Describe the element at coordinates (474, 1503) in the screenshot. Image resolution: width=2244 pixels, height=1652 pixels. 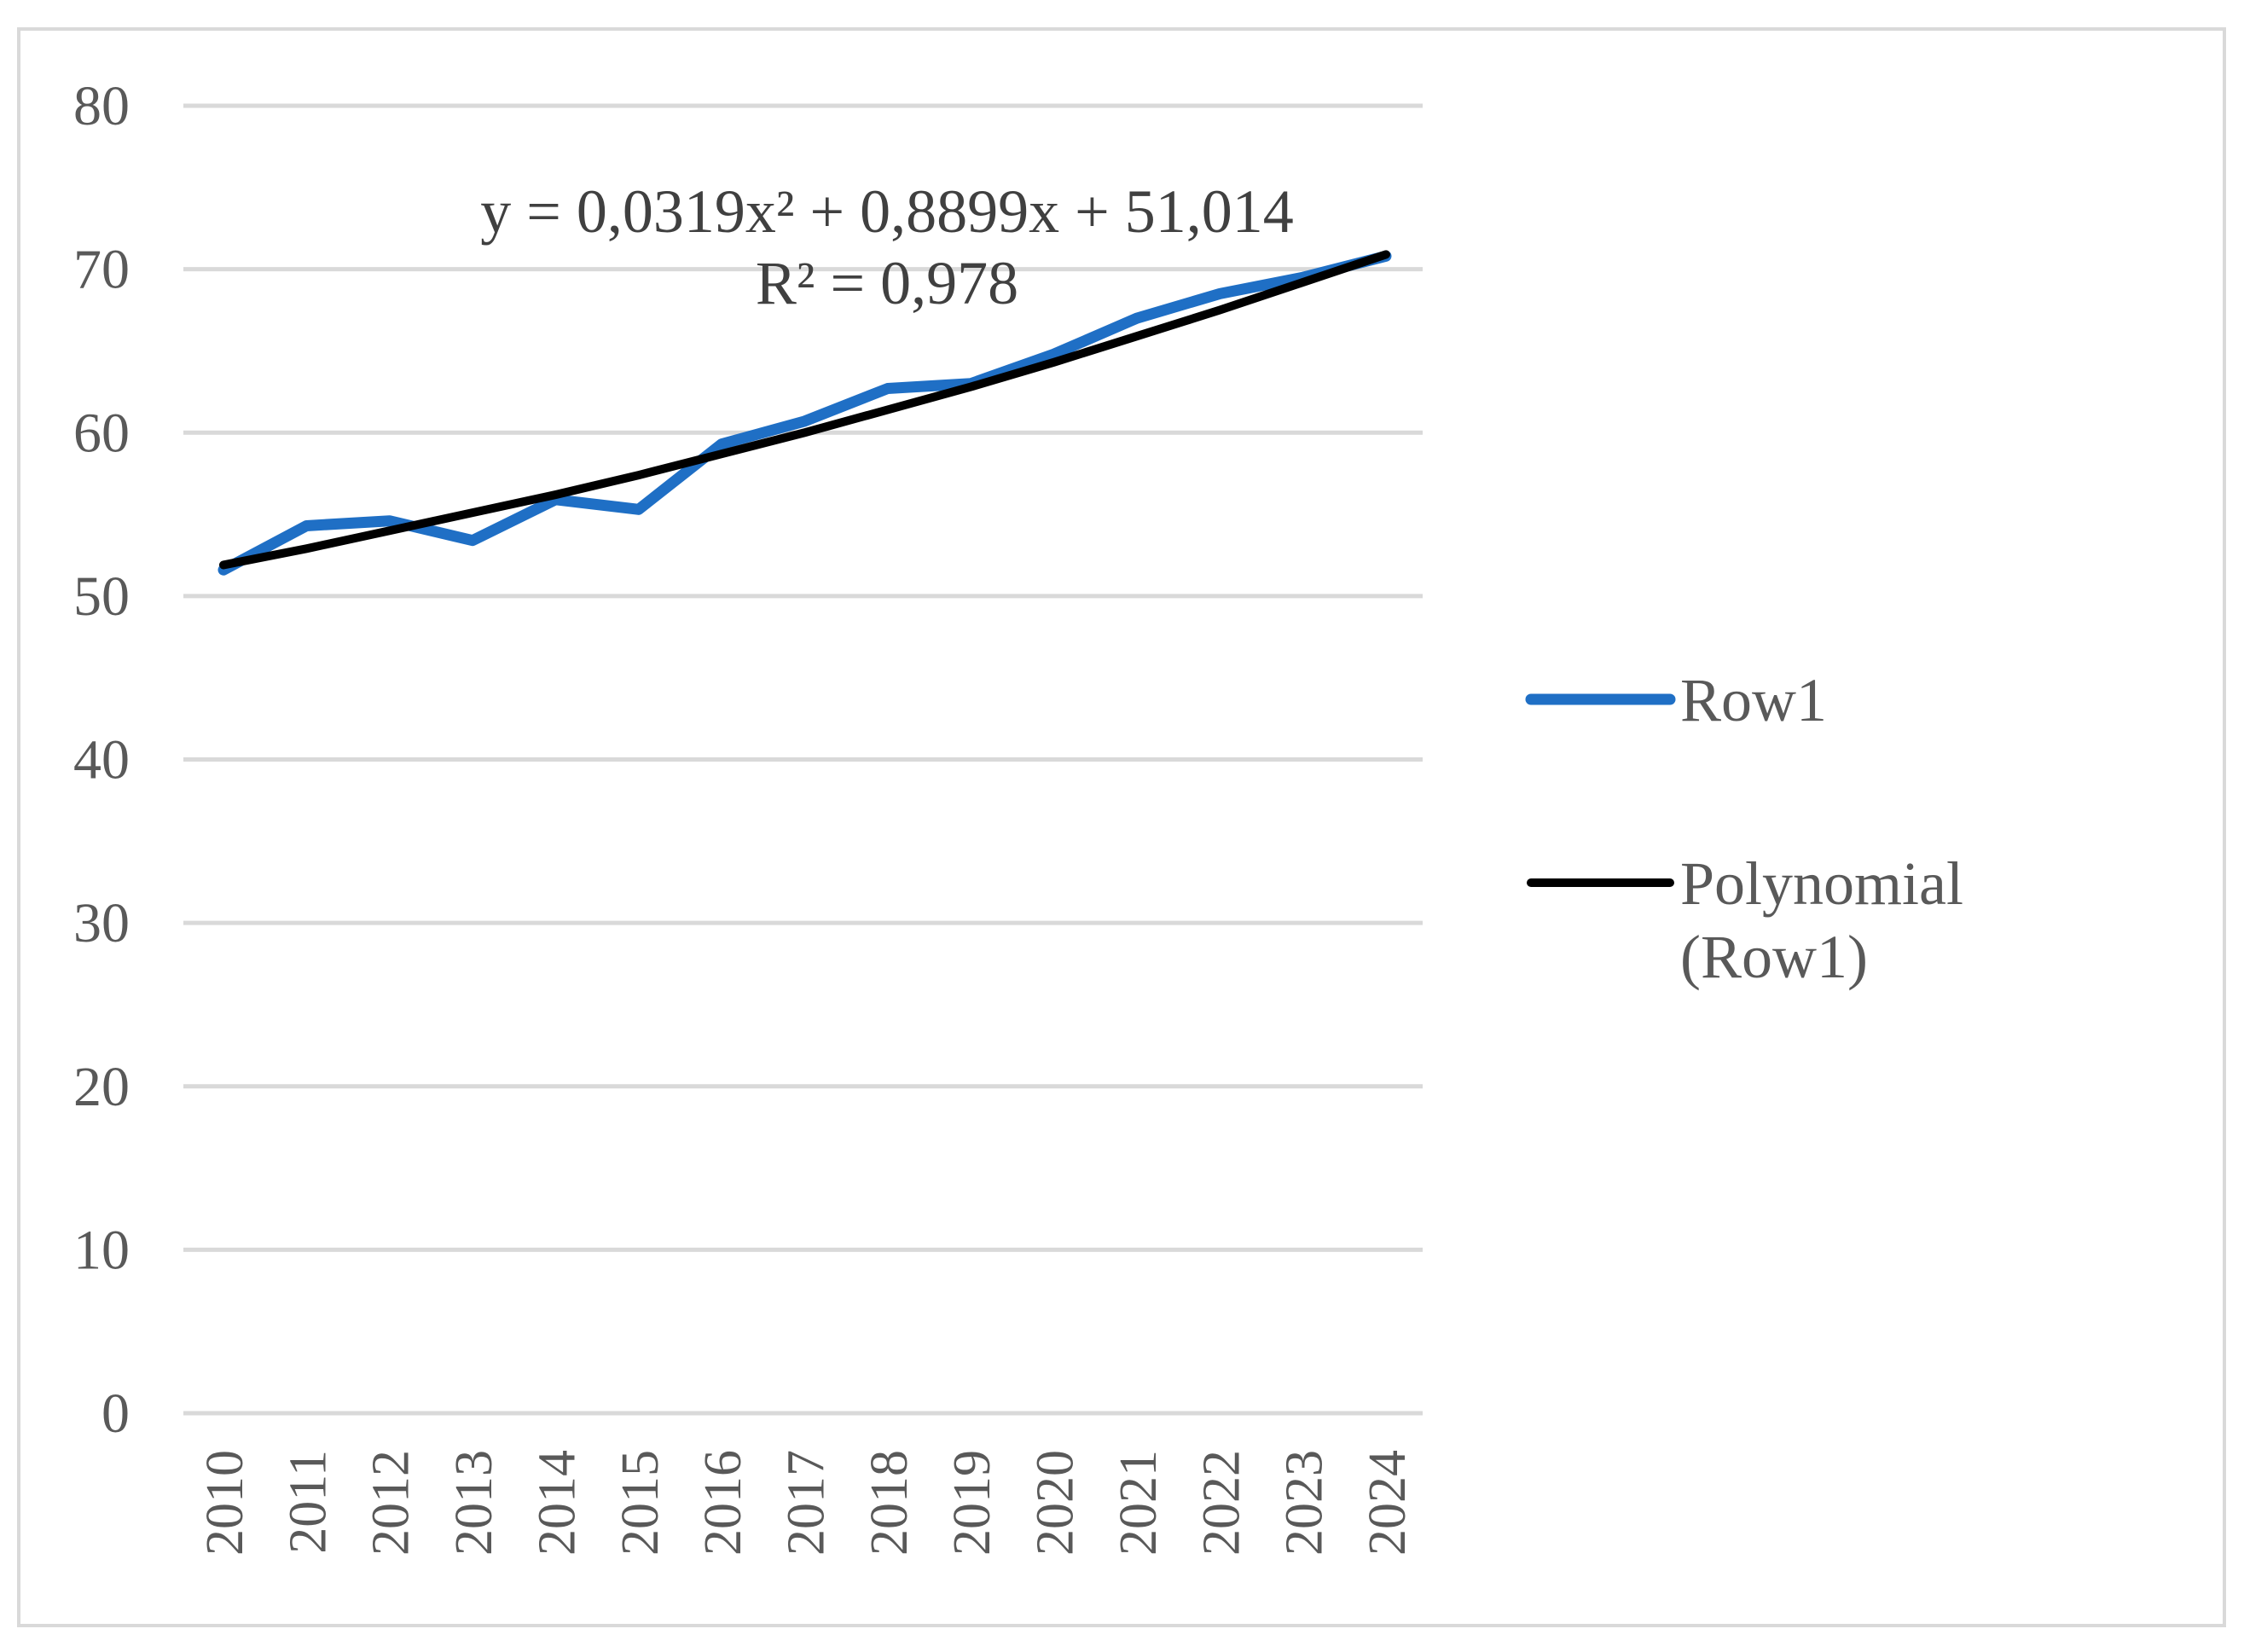
I see `x-tick-label-2013: 2013` at that location.